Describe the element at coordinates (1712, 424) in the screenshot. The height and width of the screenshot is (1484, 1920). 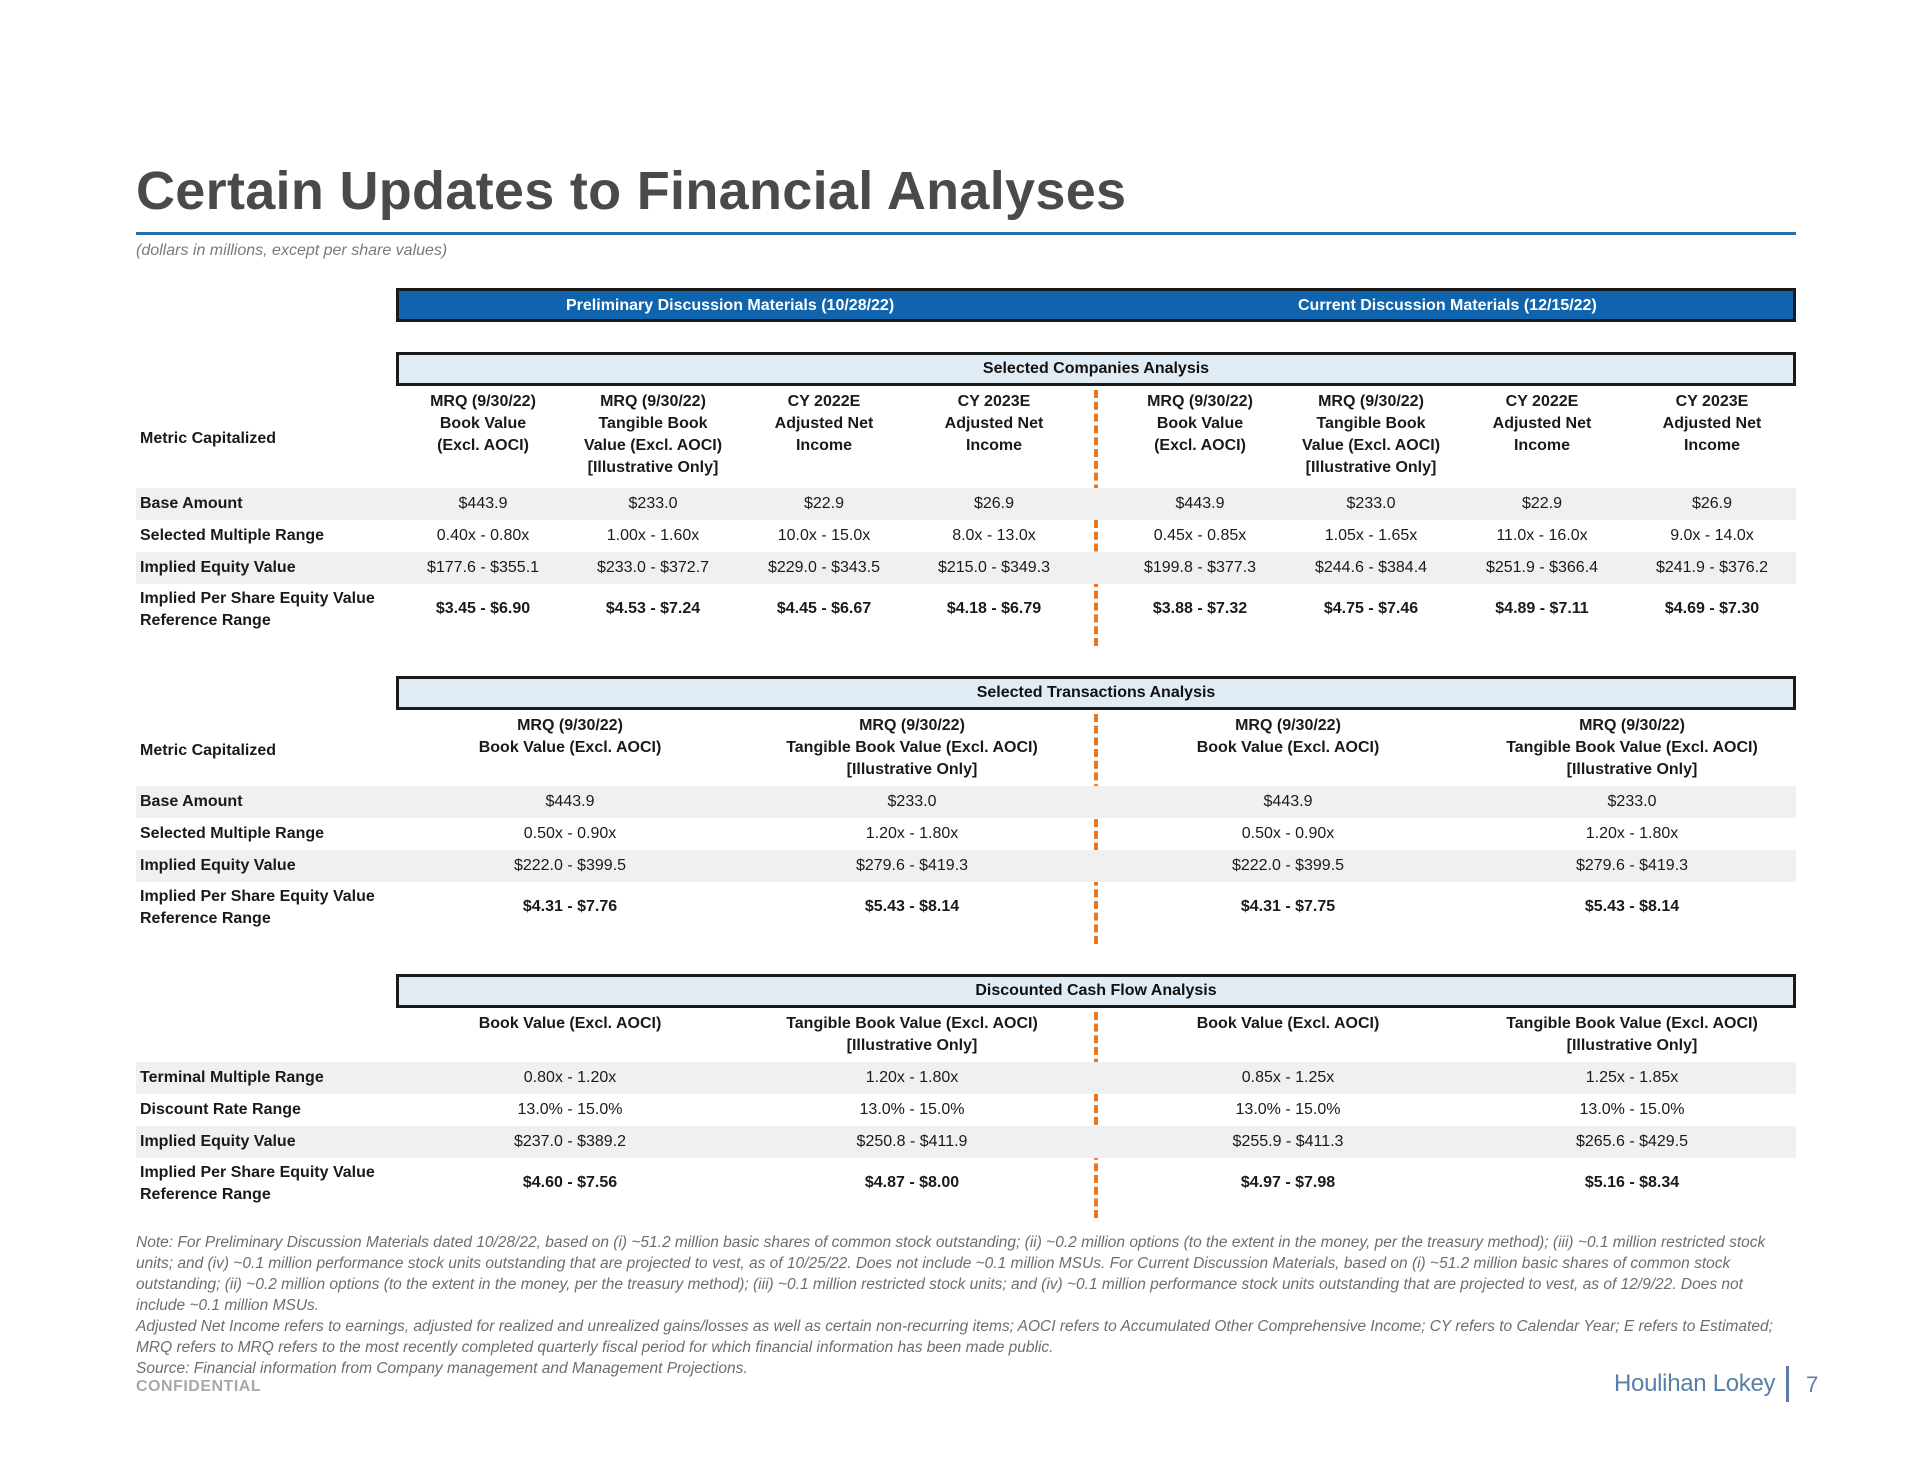
I see `column-header: CY 2023E Adjusted Net Income` at that location.